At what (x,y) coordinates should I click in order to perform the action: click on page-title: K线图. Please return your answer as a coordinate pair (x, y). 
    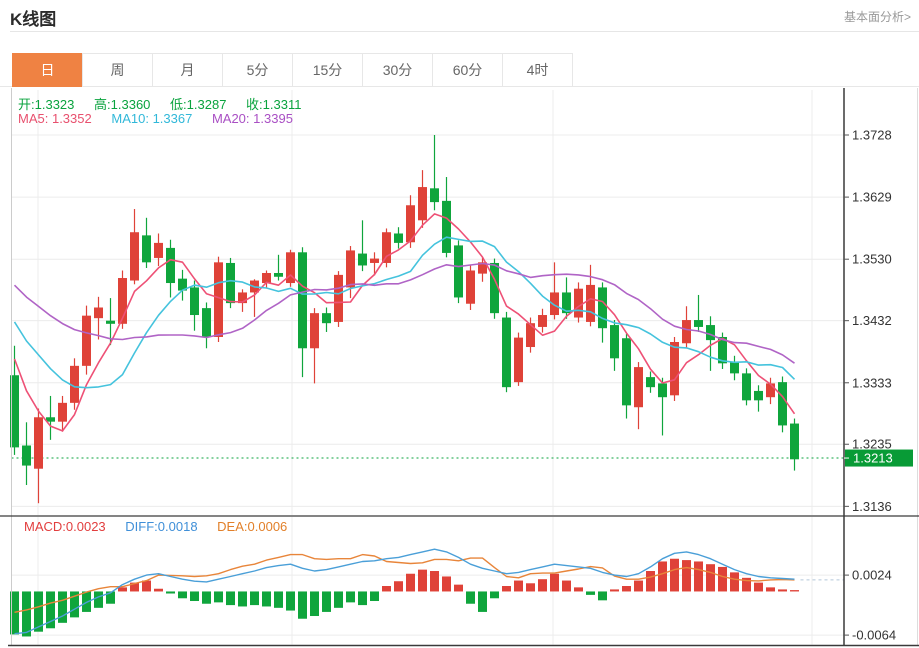
    Looking at the image, I should click on (33, 19).